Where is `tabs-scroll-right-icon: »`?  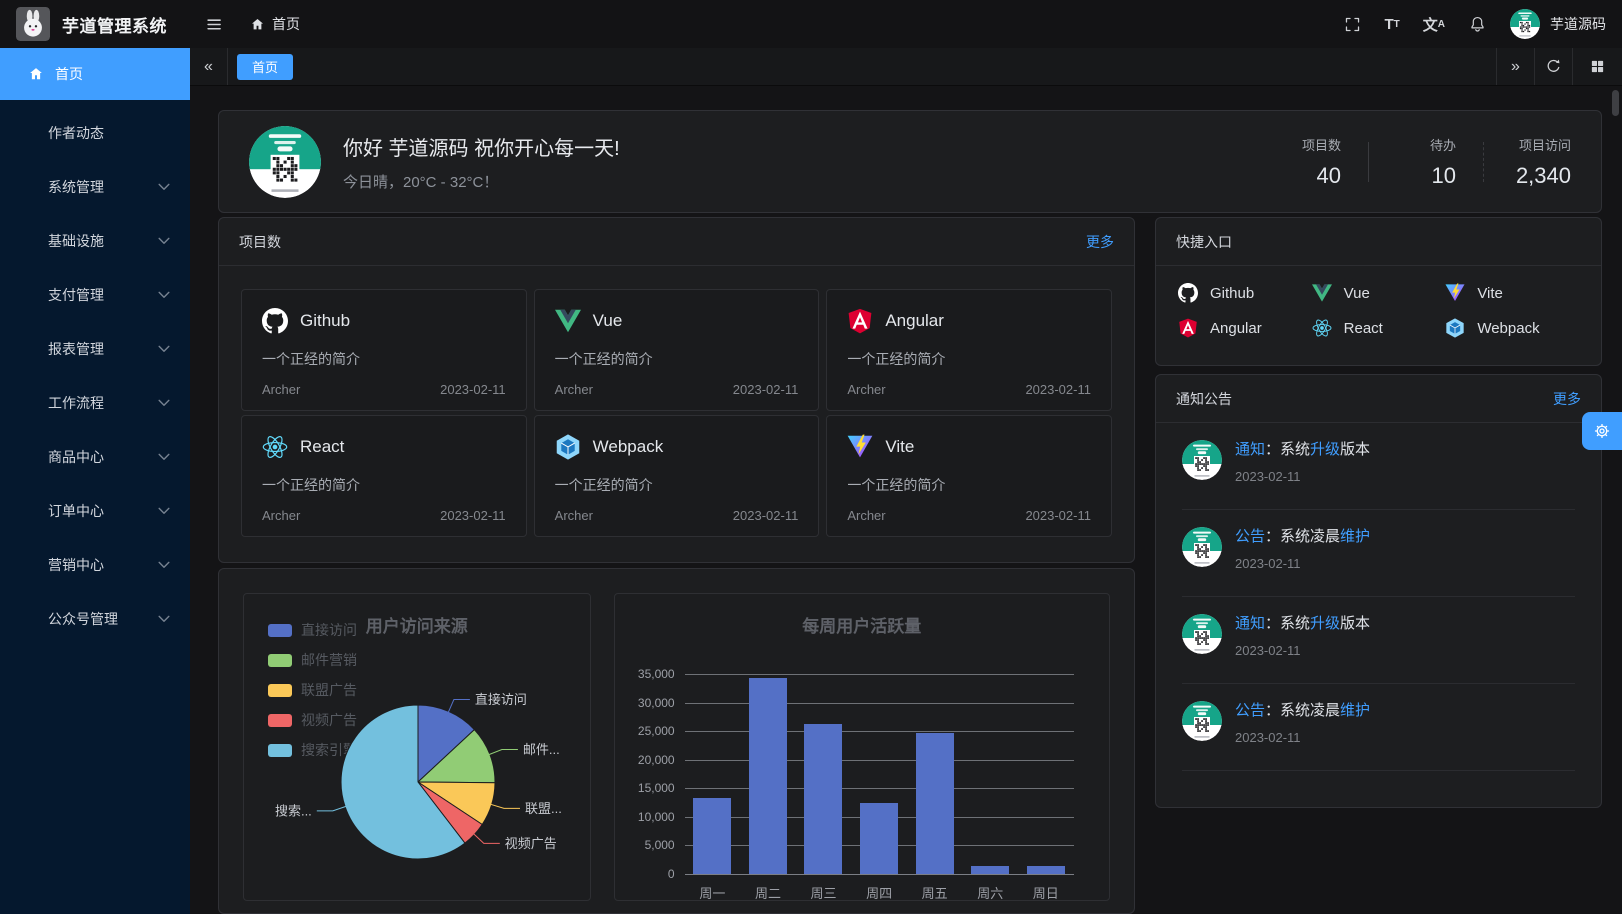
tabs-scroll-right-icon: » is located at coordinates (1515, 66).